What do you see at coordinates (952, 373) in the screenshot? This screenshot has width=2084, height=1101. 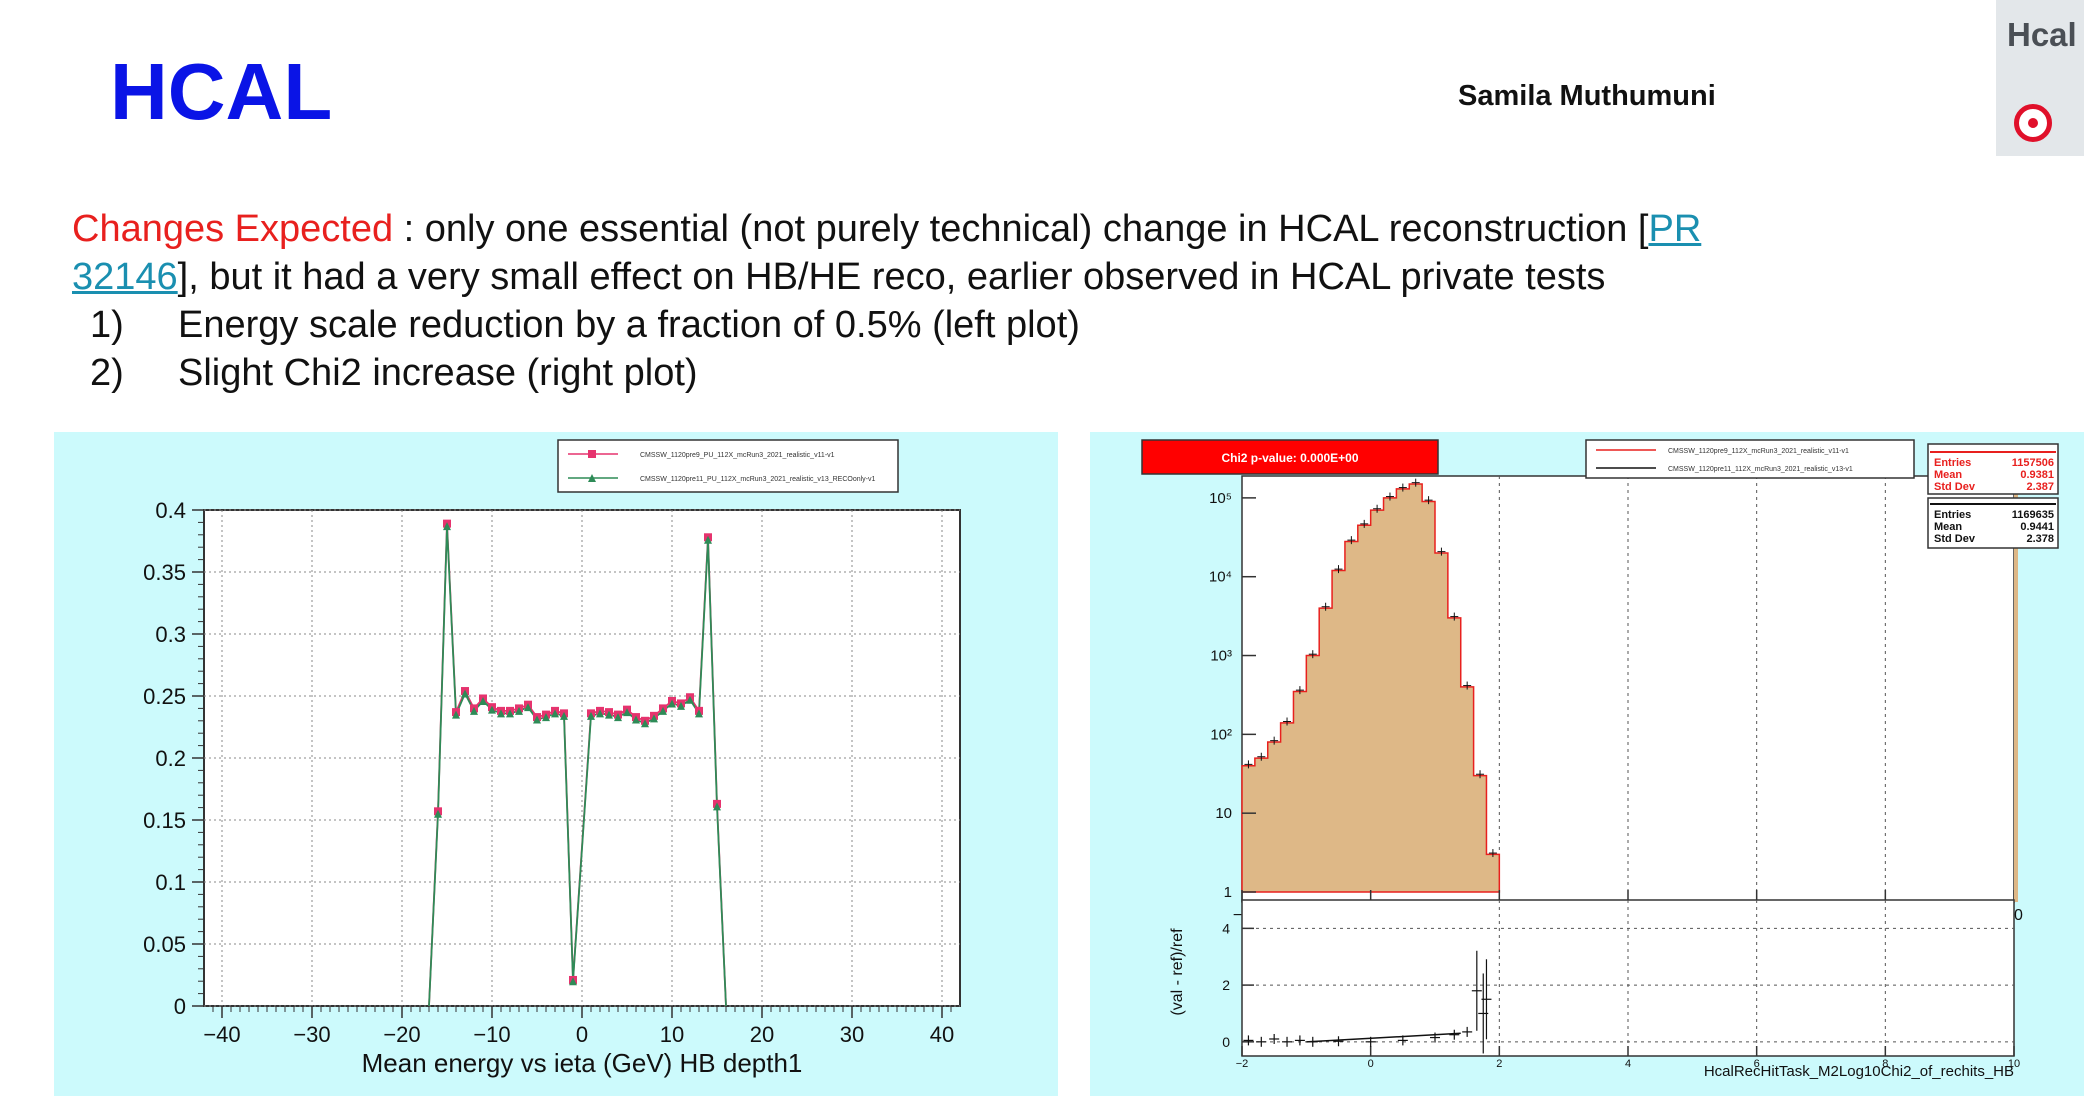 I see `list-item: 2) Slight Chi2 increase (right plot)` at bounding box center [952, 373].